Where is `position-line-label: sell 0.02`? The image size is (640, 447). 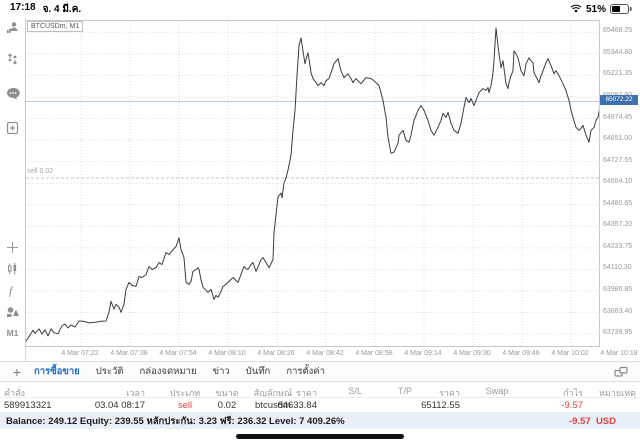
position-line-label: sell 0.02 is located at coordinates (40, 172).